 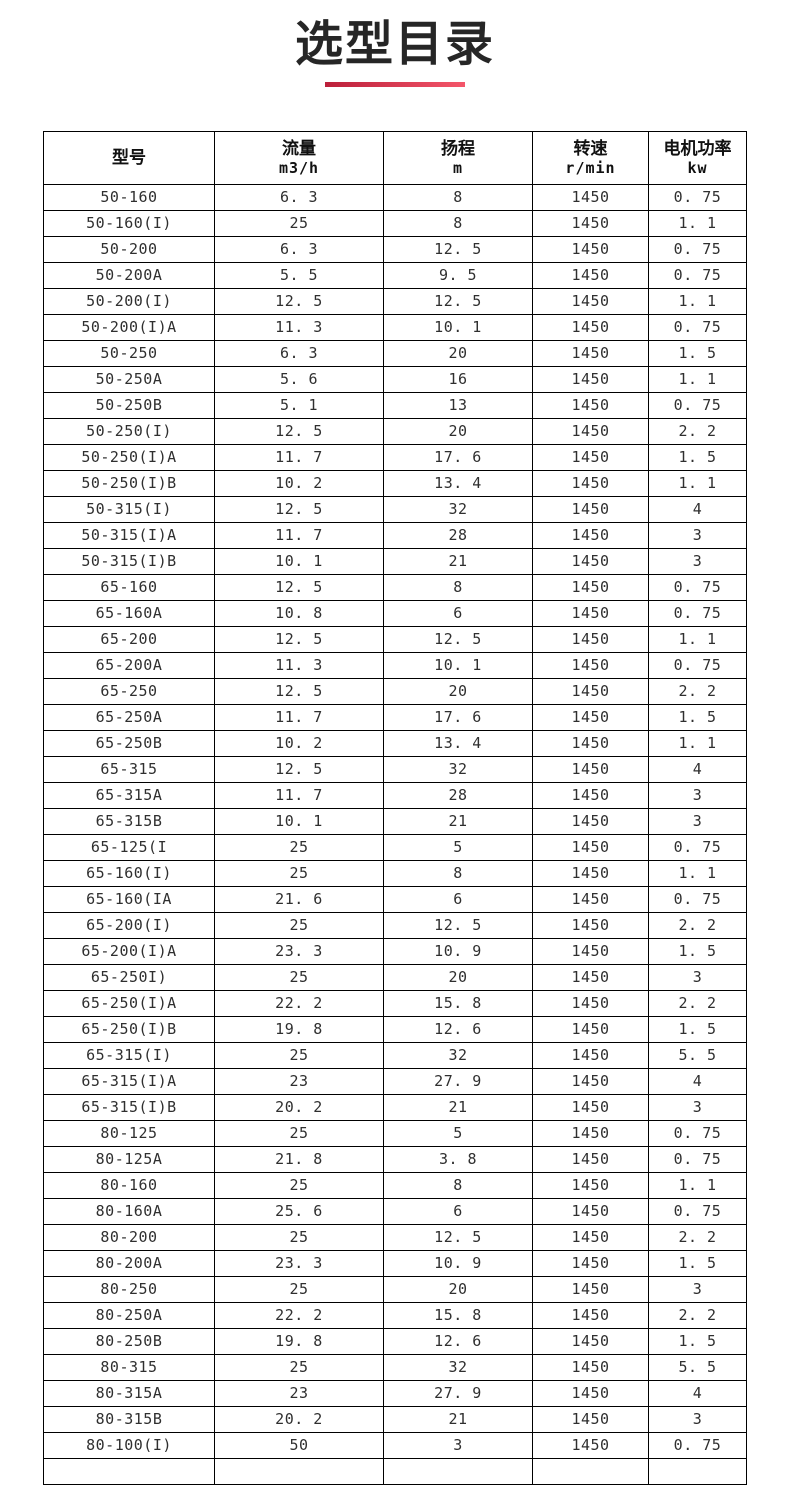 What do you see at coordinates (458, 769) in the screenshot?
I see `cell-head: 32` at bounding box center [458, 769].